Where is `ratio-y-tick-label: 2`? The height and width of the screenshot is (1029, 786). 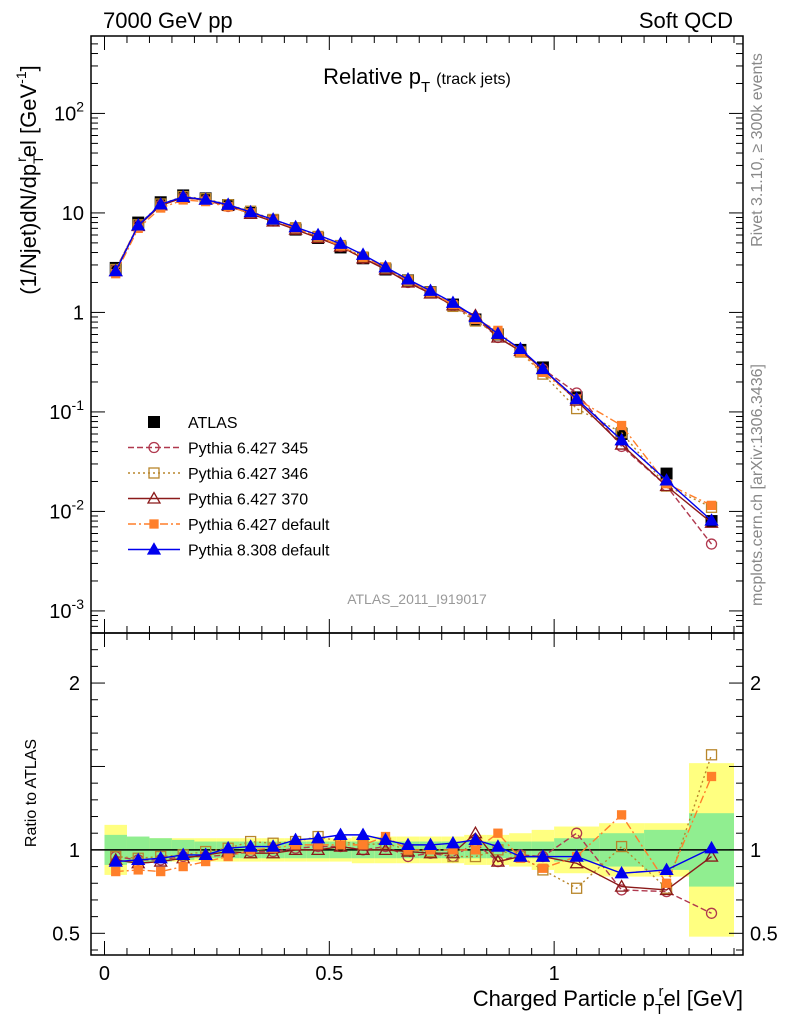 ratio-y-tick-label: 2 is located at coordinates (74, 684).